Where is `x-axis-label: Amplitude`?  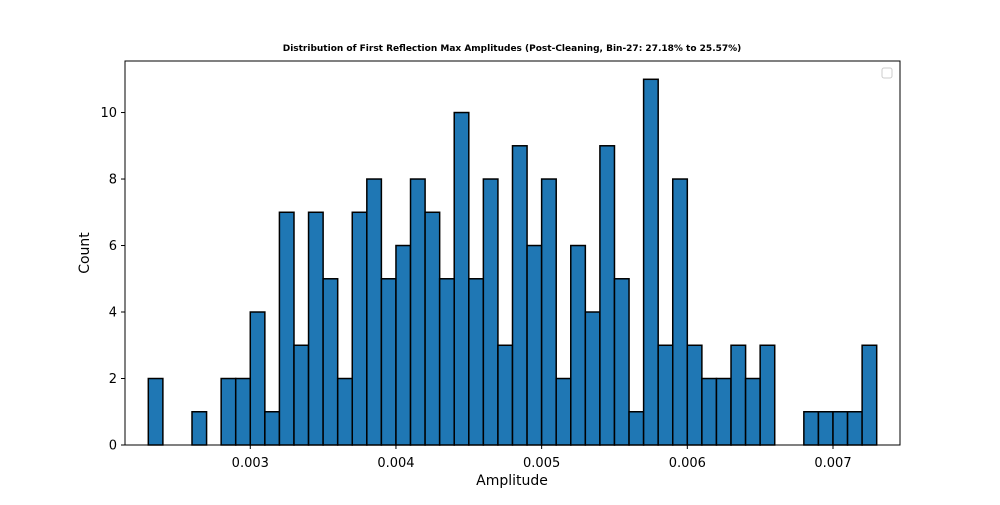
x-axis-label: Amplitude is located at coordinates (512, 481).